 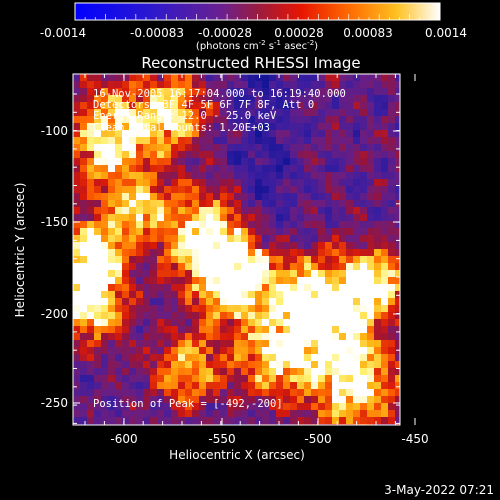 What do you see at coordinates (446, 33) in the screenshot?
I see `colorbar-tick-label: 0.0014` at bounding box center [446, 33].